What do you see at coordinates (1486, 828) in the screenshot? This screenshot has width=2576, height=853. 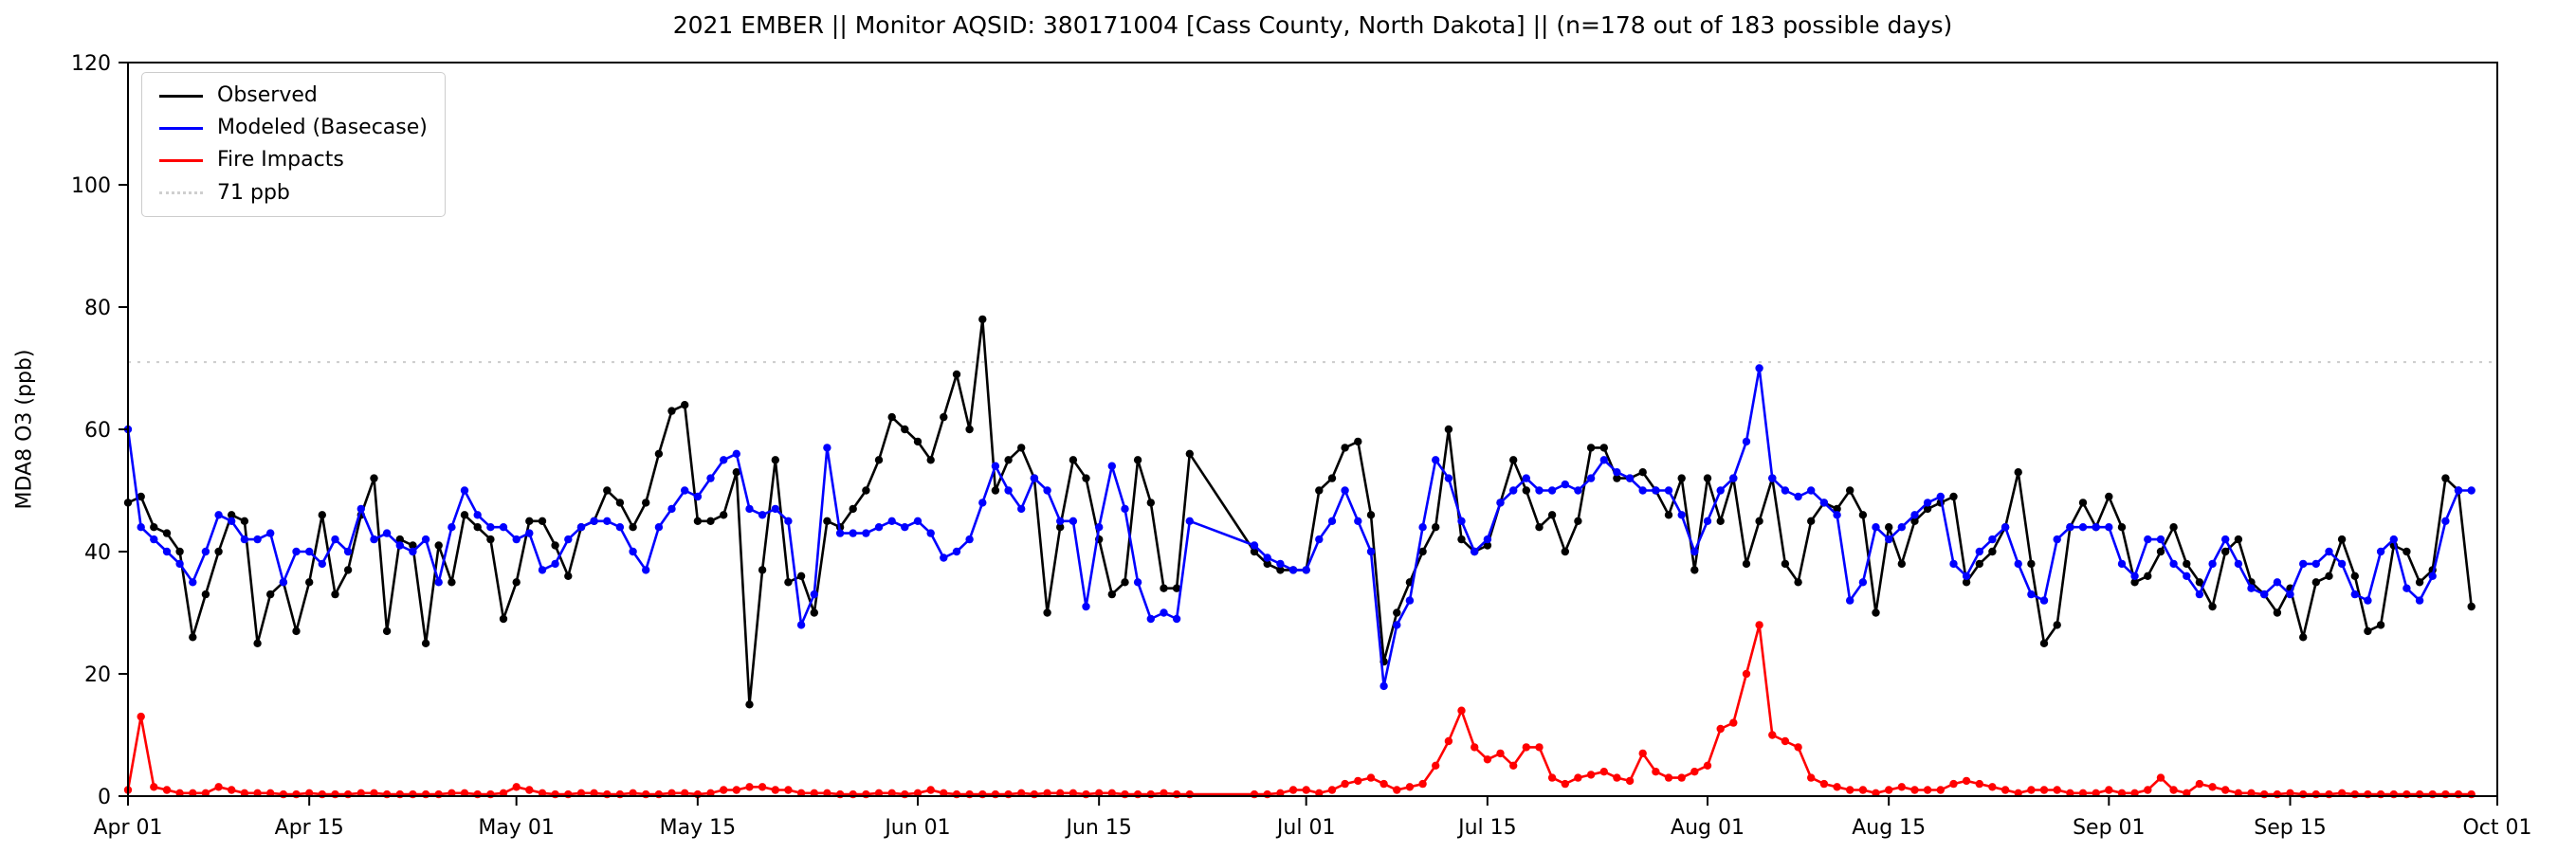 I see `x-tick-label: Jul 15` at bounding box center [1486, 828].